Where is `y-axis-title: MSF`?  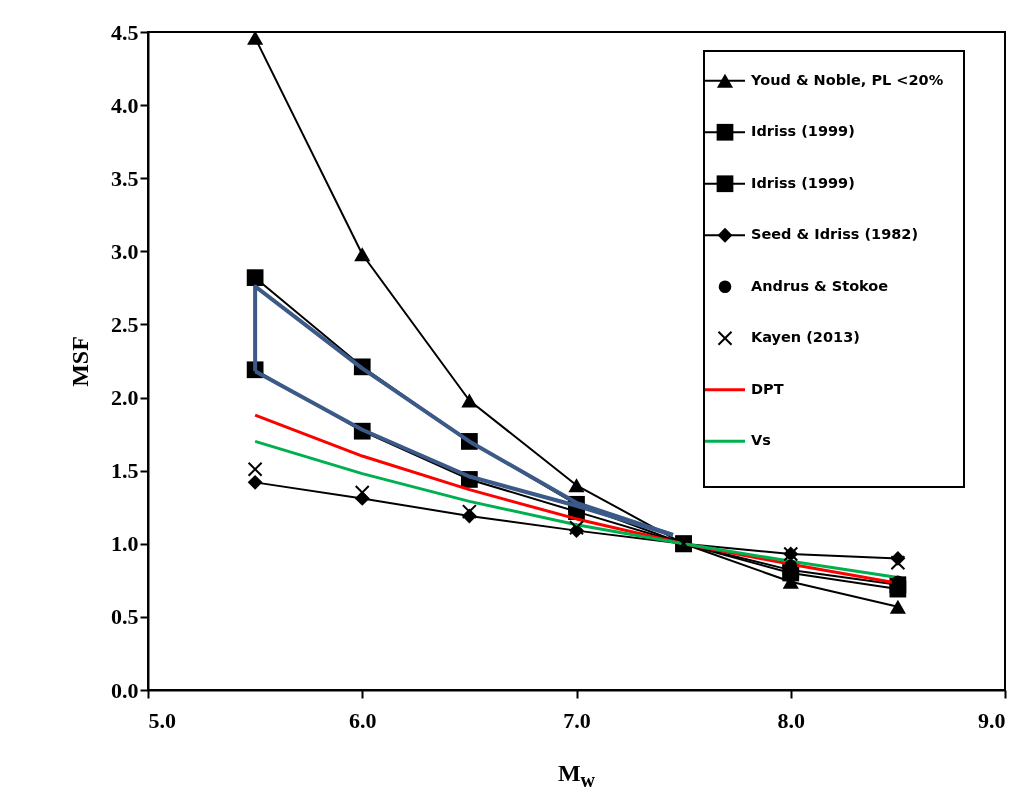 y-axis-title: MSF is located at coordinates (80, 361).